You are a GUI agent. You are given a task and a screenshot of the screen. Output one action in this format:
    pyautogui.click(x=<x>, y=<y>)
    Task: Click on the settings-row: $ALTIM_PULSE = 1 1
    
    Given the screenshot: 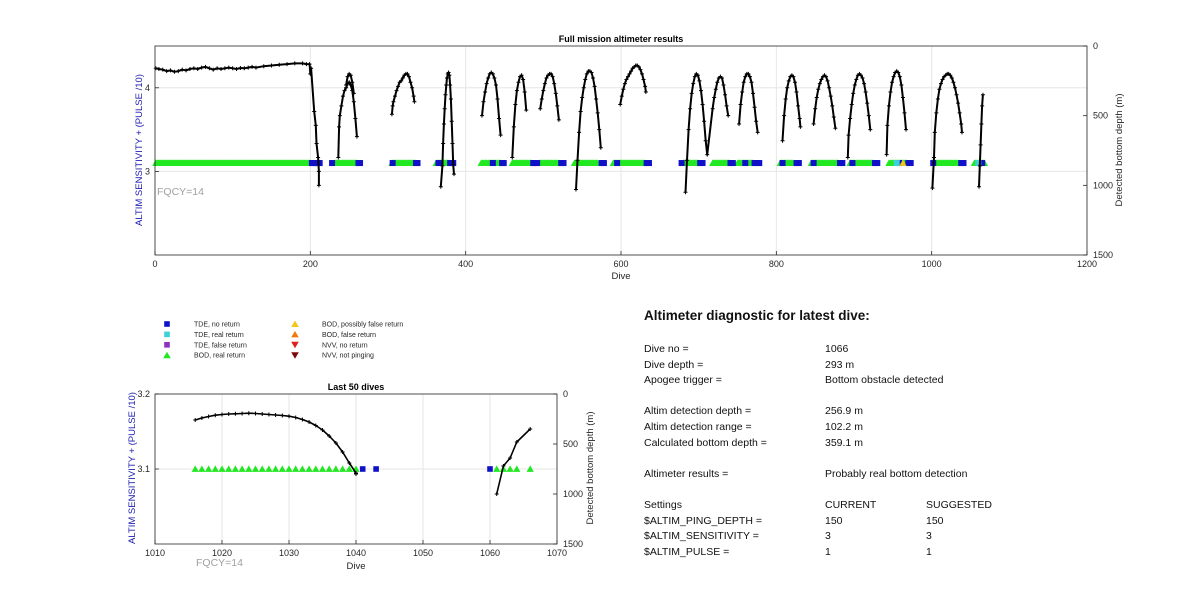 What is the action you would take?
    pyautogui.click(x=904, y=554)
    